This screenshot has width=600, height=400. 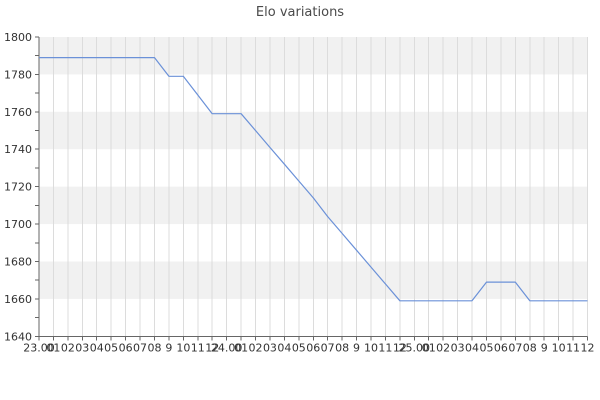 I want to click on y-axis-labels: 1640 1660 1680 1700 1720 1740 1760 1780 1800, so click(x=18, y=187).